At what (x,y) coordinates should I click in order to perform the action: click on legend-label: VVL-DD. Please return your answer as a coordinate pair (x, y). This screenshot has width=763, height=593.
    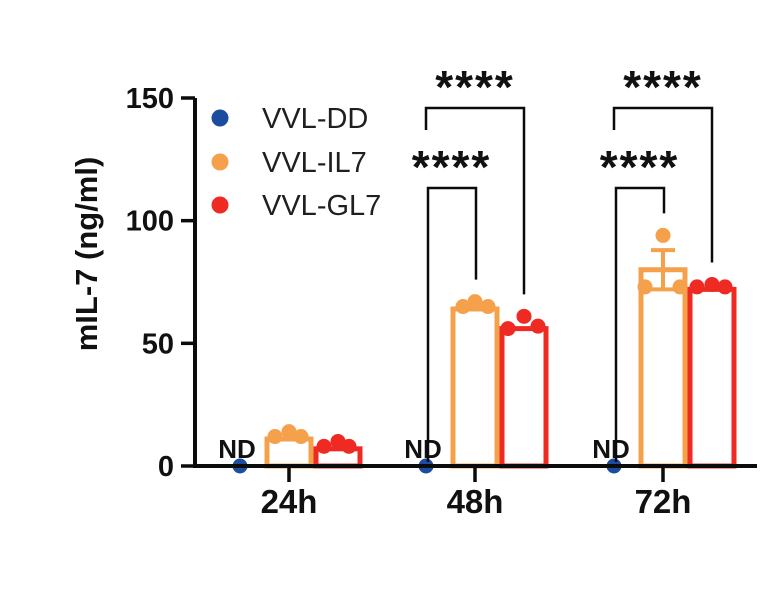
    Looking at the image, I should click on (315, 119).